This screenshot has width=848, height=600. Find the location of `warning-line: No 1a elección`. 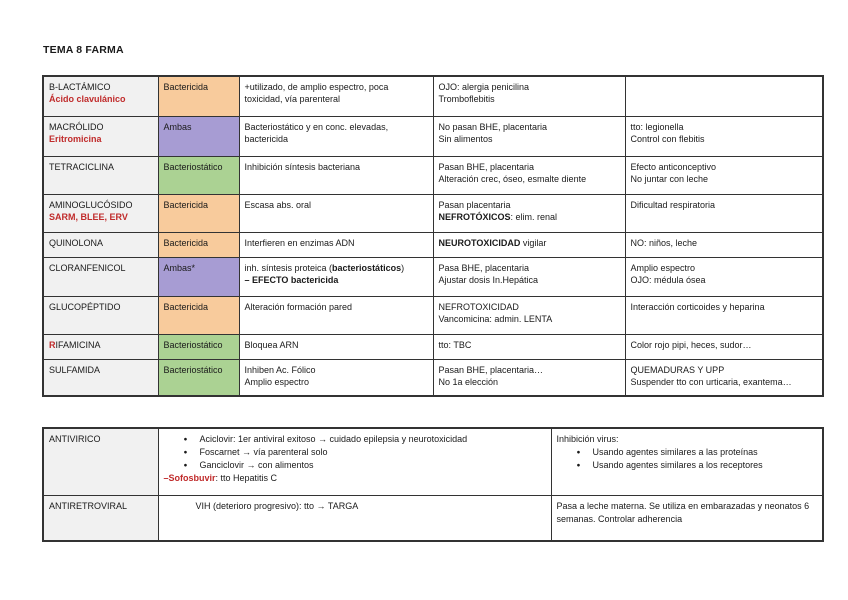

warning-line: No 1a elección is located at coordinates (468, 381).